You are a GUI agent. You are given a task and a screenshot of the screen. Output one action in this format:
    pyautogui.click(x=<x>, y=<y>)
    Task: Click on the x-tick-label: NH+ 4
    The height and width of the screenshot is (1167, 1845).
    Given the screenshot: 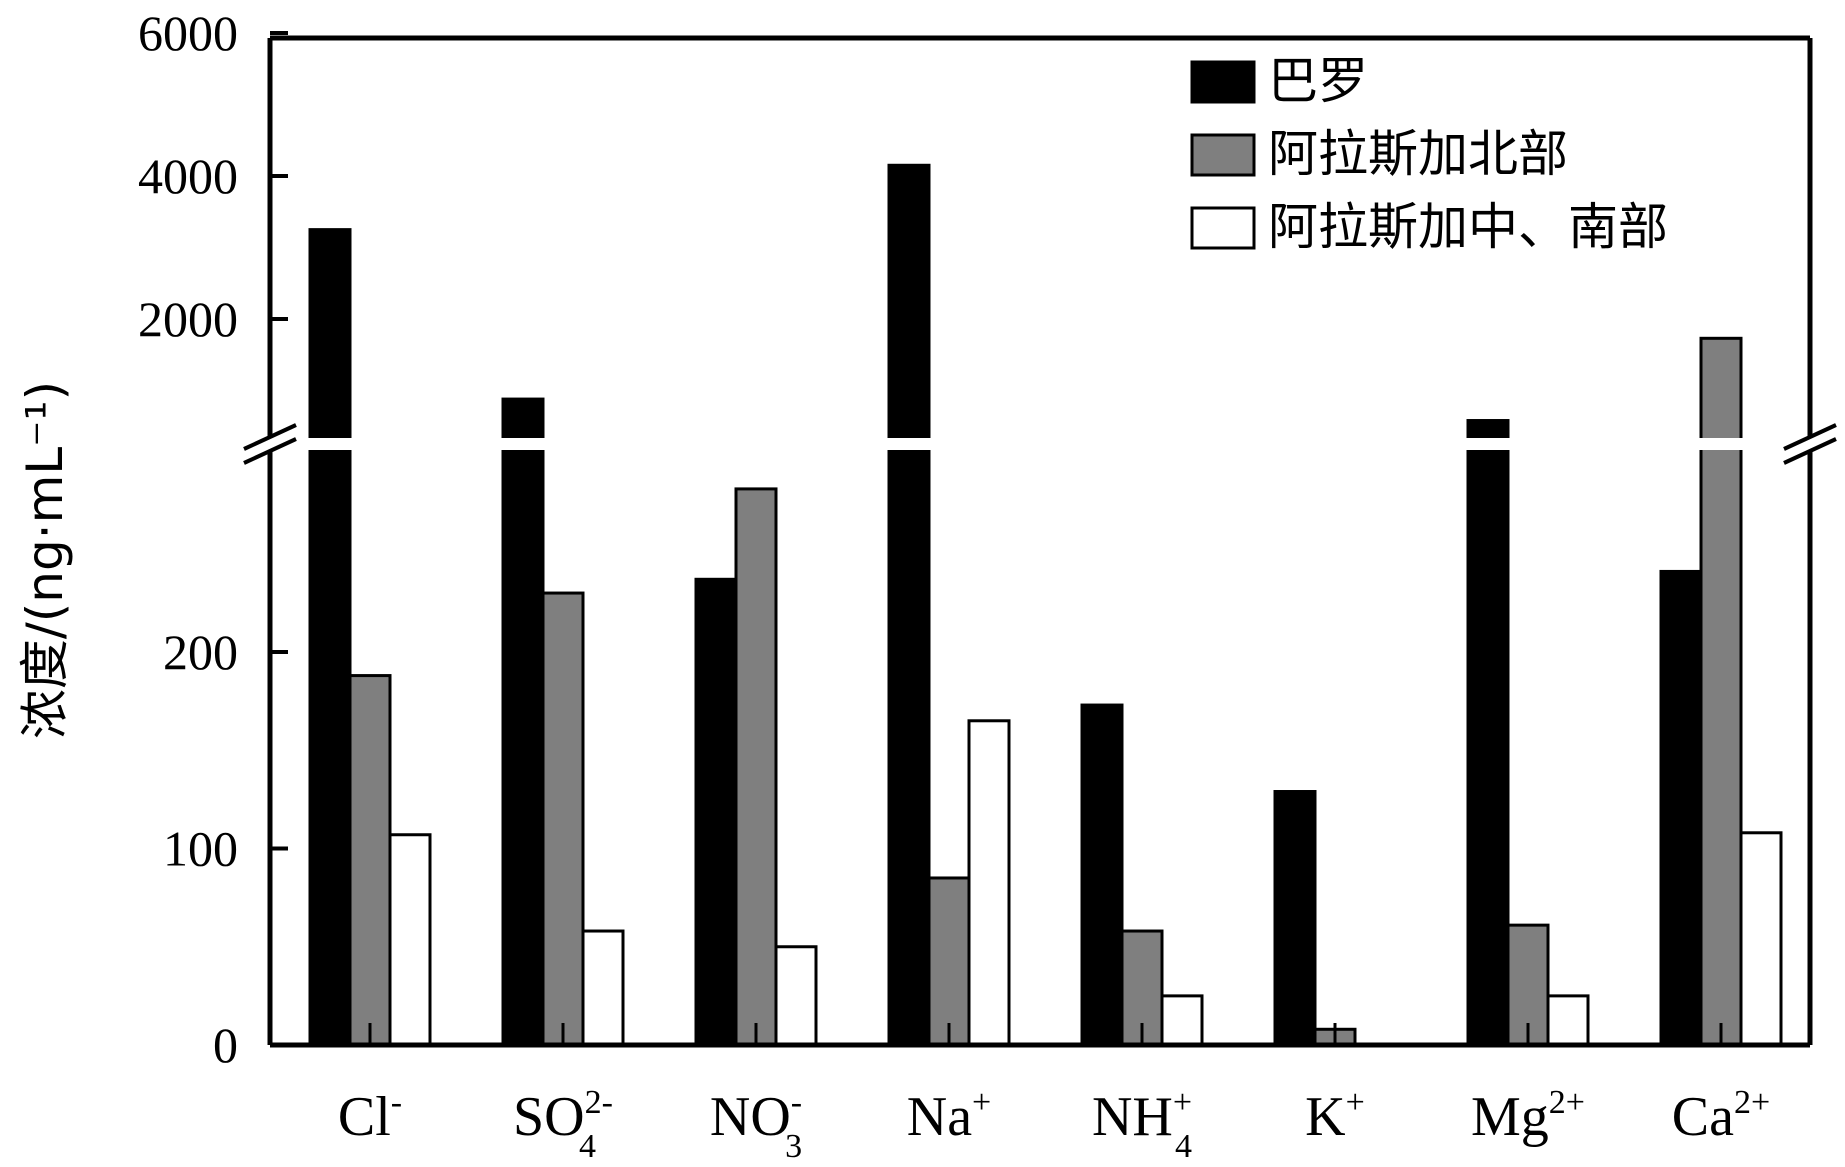 What is the action you would take?
    pyautogui.click(x=1142, y=1124)
    